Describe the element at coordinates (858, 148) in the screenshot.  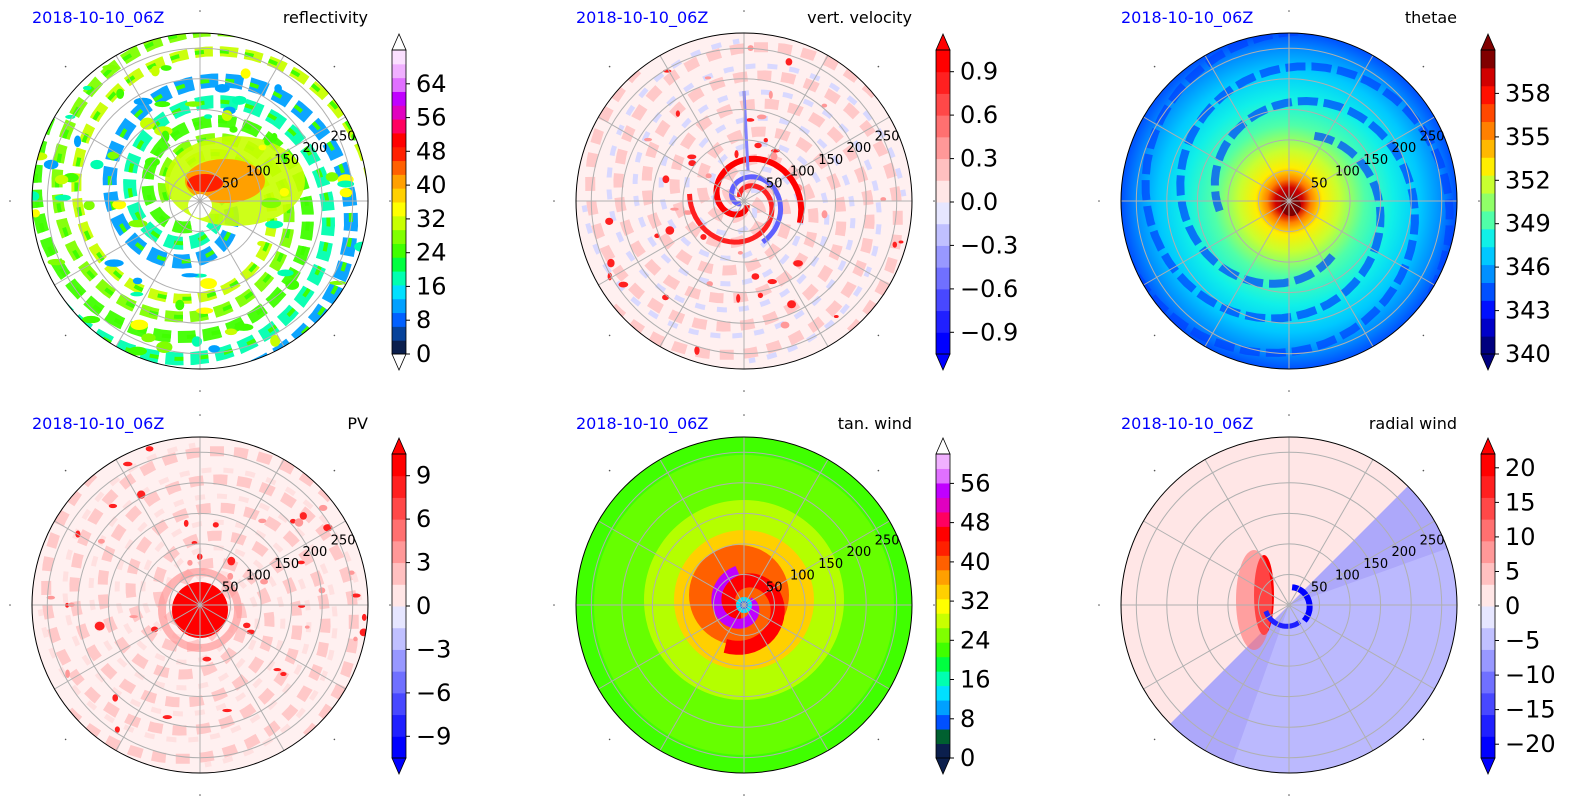
I see `ring-label-200: 200` at that location.